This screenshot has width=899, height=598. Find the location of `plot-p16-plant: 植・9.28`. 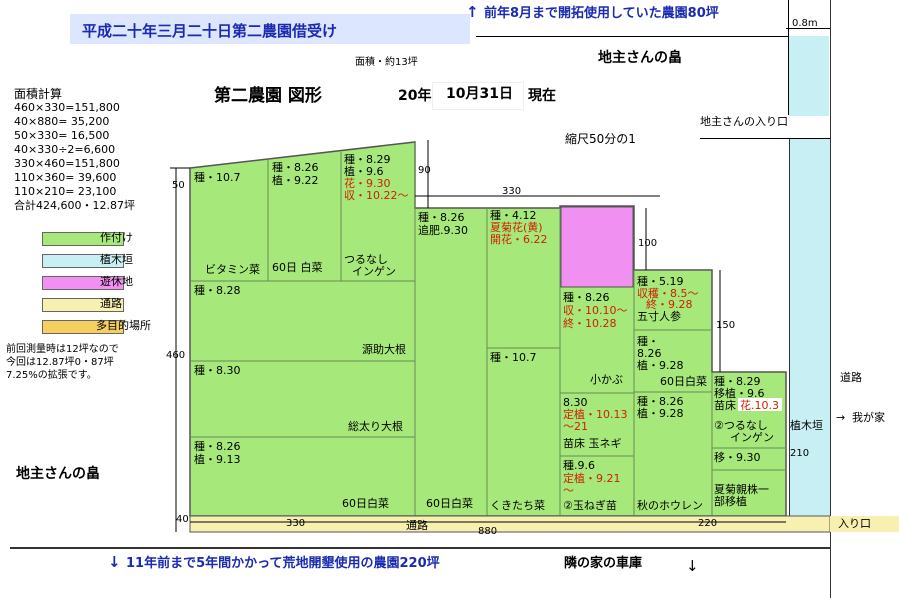

plot-p16-plant: 植・9.28 is located at coordinates (660, 413).